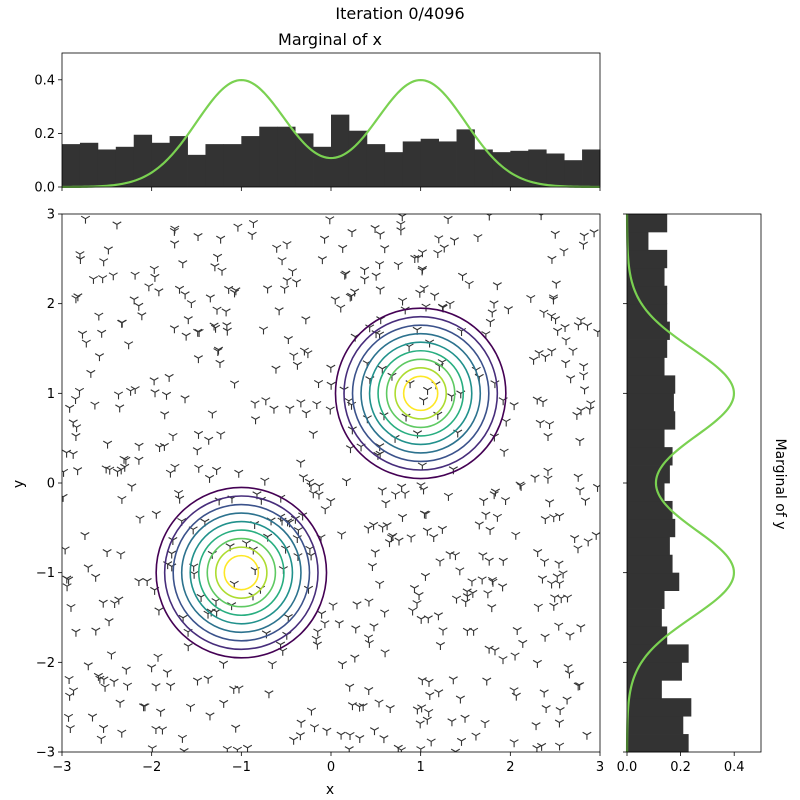  Describe the element at coordinates (680, 767) in the screenshot. I see `marginal-y-xtick-label: 0.2` at that location.